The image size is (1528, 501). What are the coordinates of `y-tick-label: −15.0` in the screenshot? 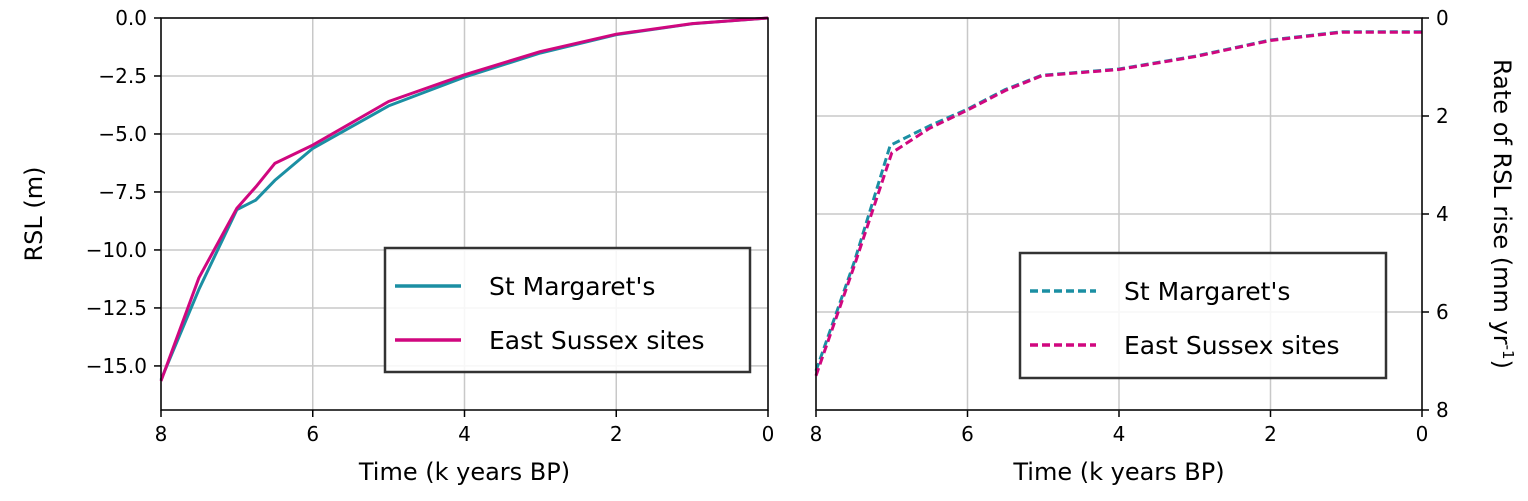 It's located at (116, 366).